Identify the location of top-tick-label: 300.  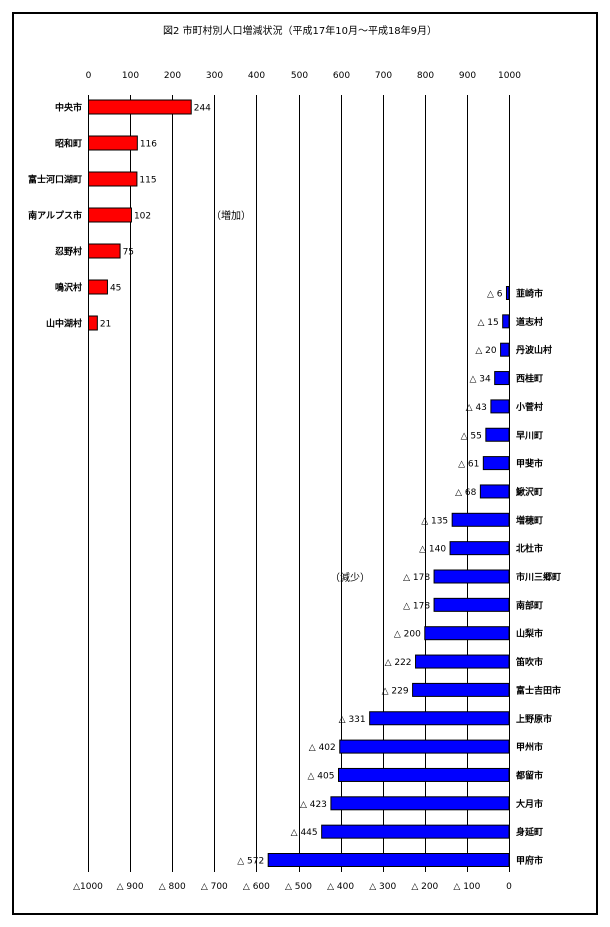
(214, 76).